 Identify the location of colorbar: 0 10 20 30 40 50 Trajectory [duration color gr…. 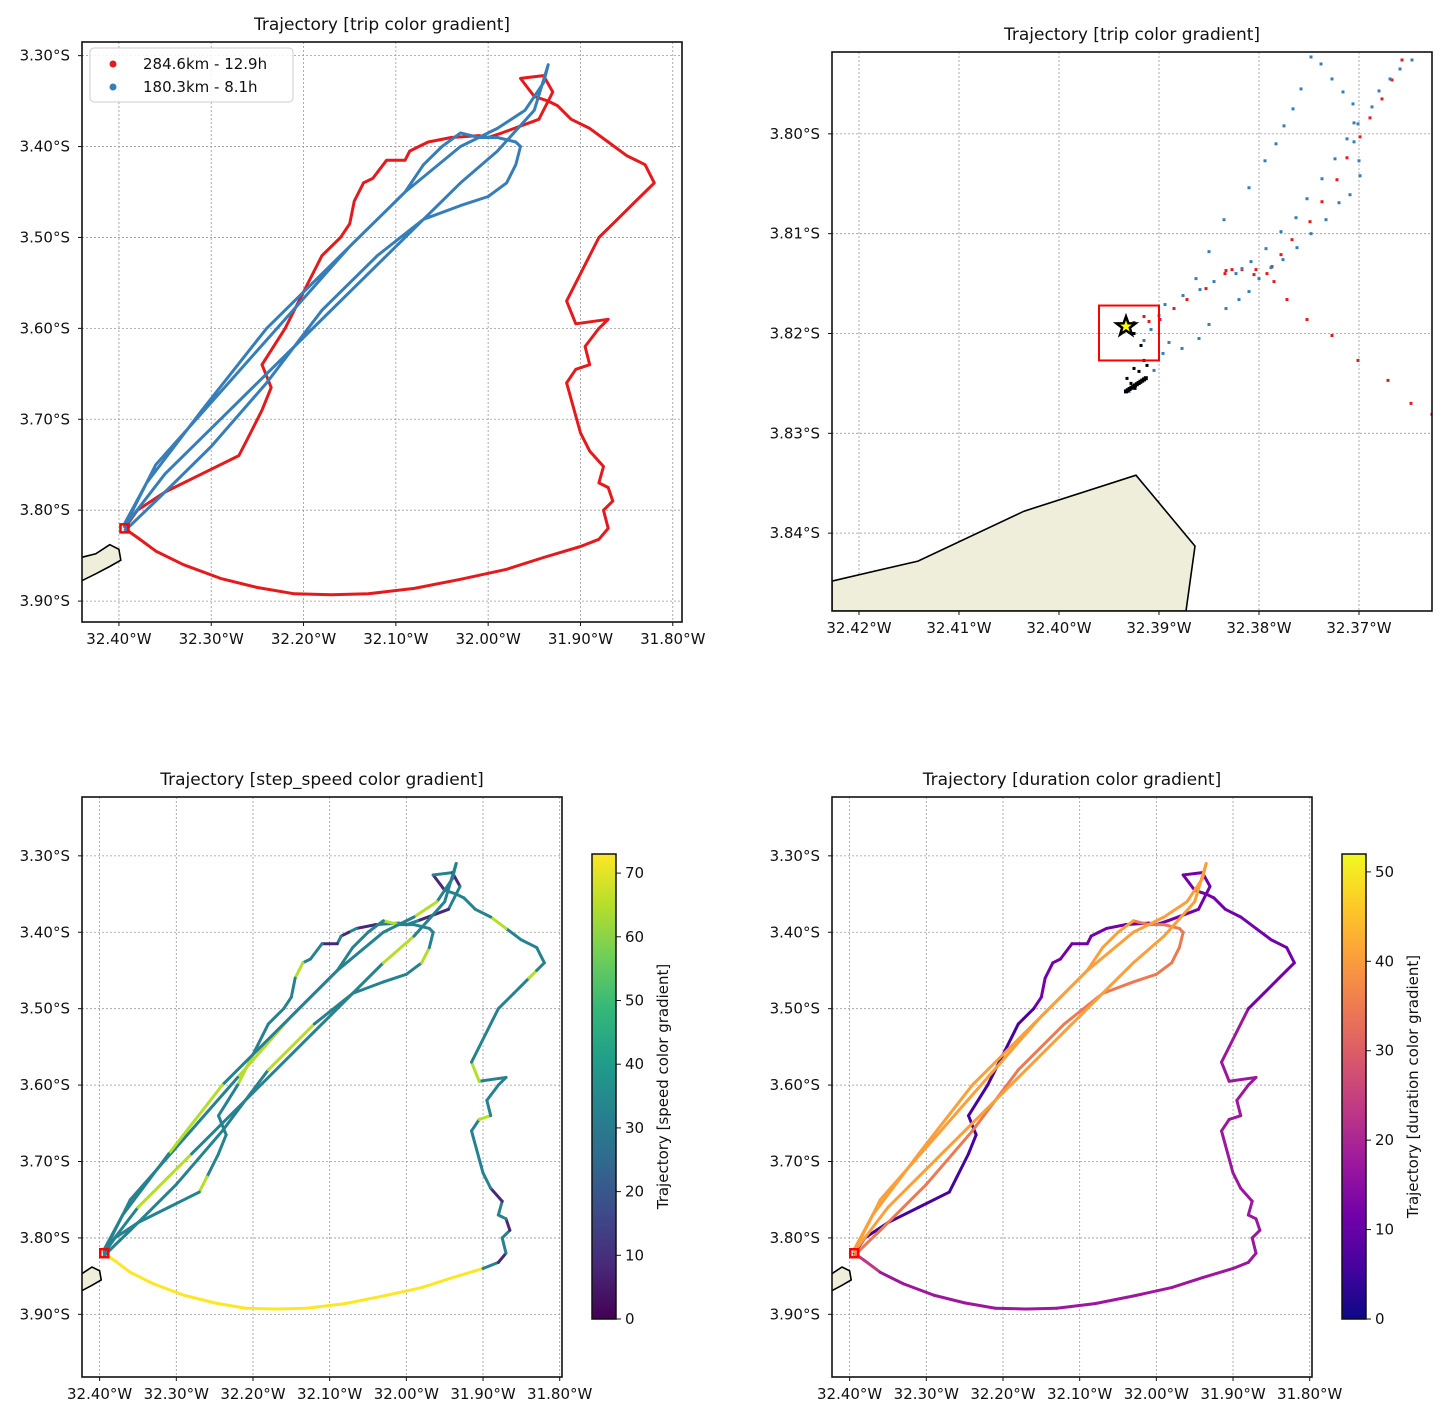
(1381, 1090).